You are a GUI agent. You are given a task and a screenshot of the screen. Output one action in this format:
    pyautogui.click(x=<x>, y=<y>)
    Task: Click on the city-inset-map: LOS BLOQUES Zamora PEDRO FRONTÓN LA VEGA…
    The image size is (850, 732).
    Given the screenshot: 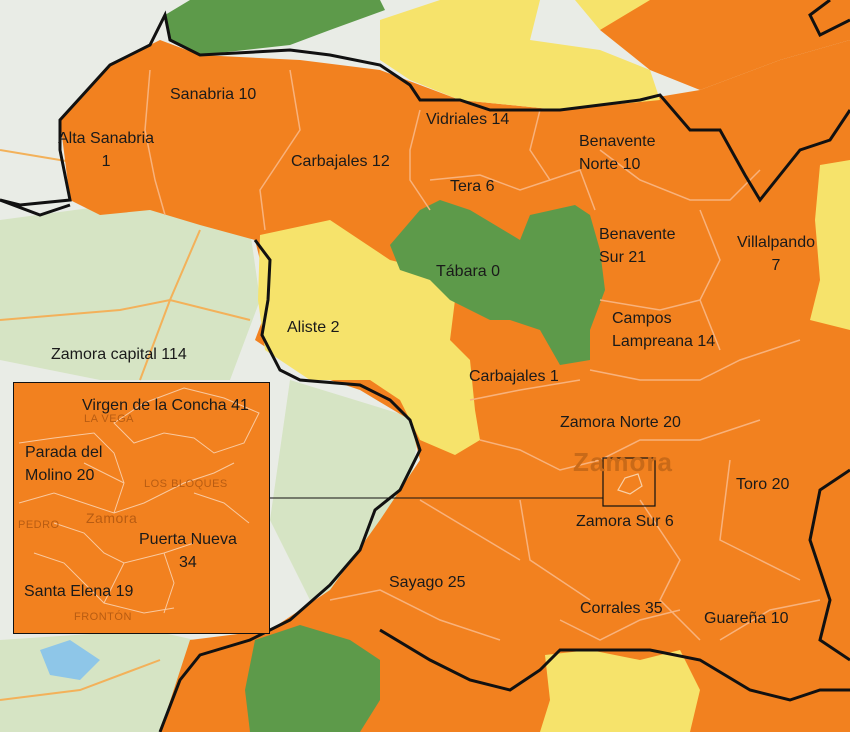 What is the action you would take?
    pyautogui.click(x=141, y=508)
    